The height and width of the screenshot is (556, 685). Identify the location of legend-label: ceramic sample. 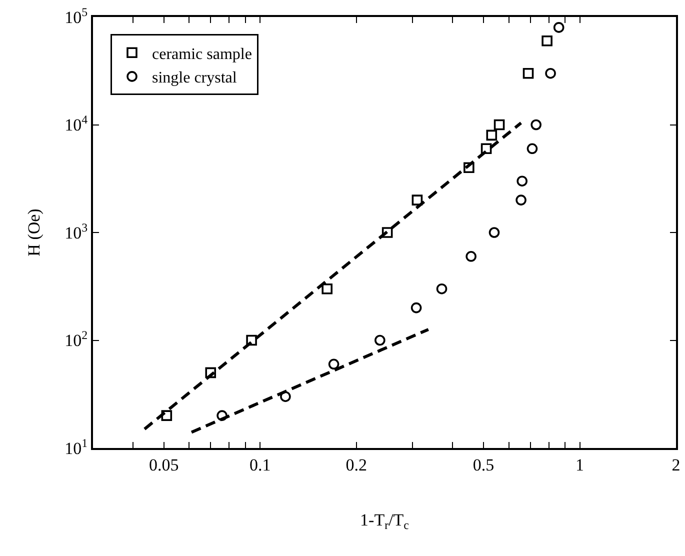
(202, 54).